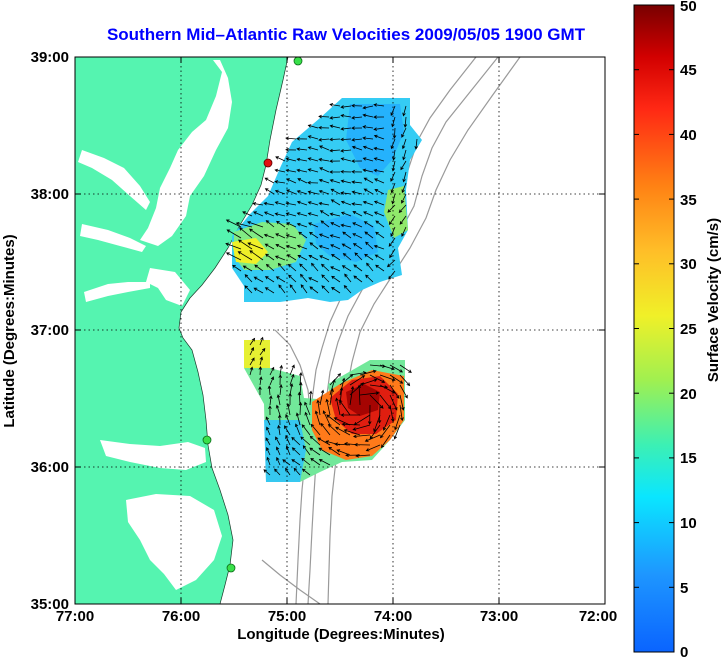 Image resolution: width=724 pixels, height=659 pixels. Describe the element at coordinates (168, 287) in the screenshot. I see `bay-mouth` at that location.